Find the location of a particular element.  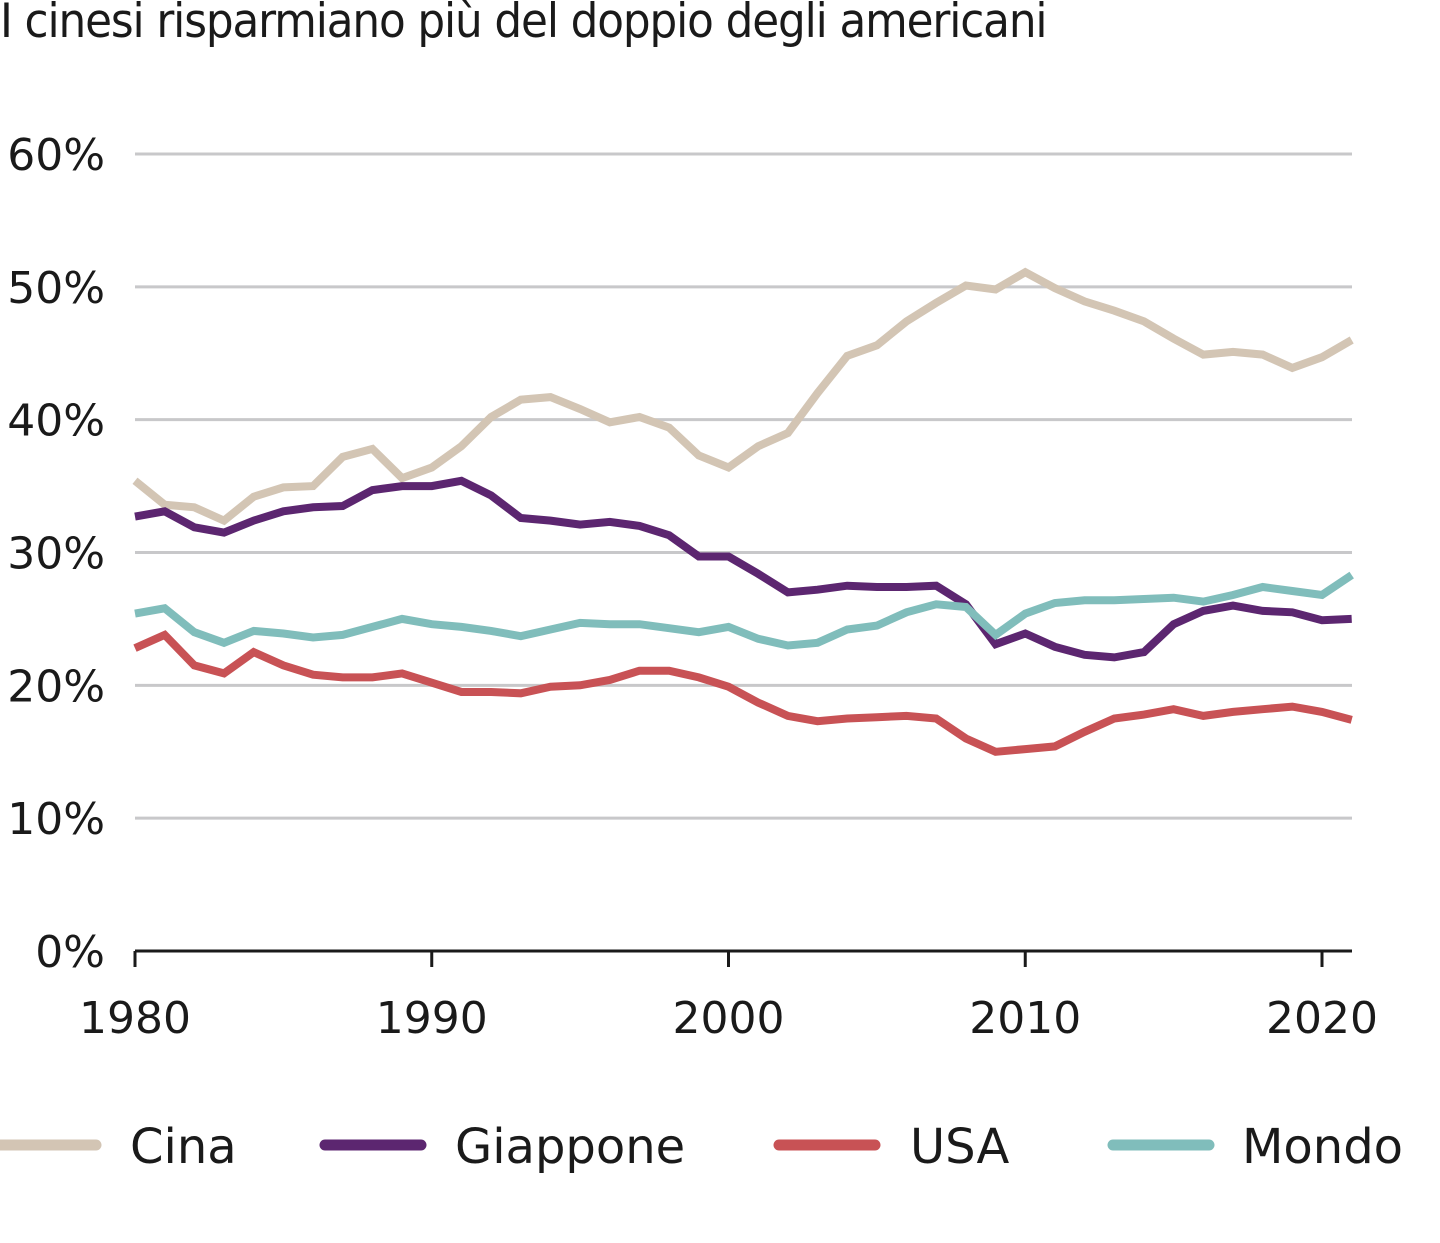

y-tick-label: 30% is located at coordinates (56, 554).